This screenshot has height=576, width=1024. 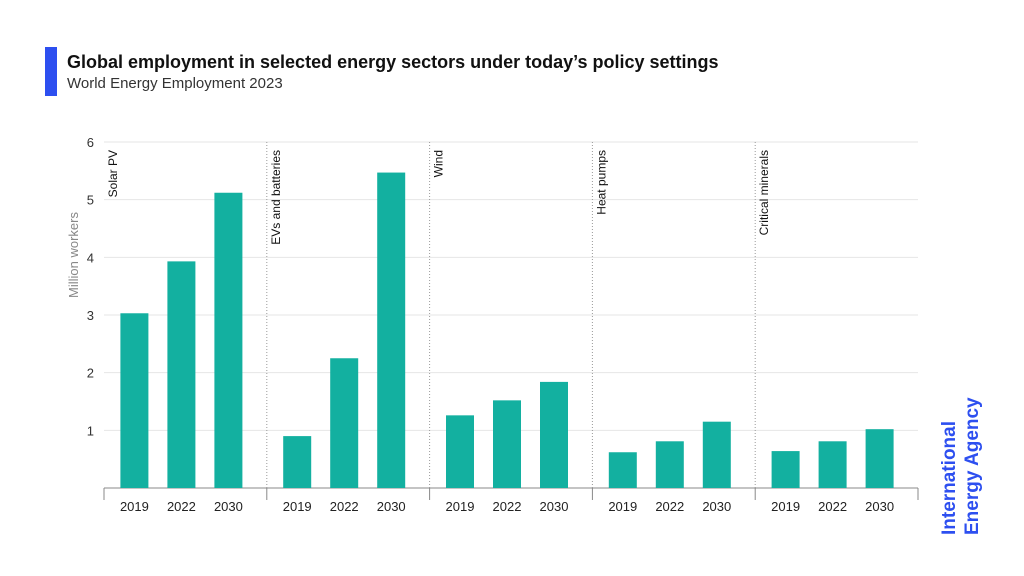 What do you see at coordinates (601, 182) in the screenshot?
I see `panel-label: Heat pumps` at bounding box center [601, 182].